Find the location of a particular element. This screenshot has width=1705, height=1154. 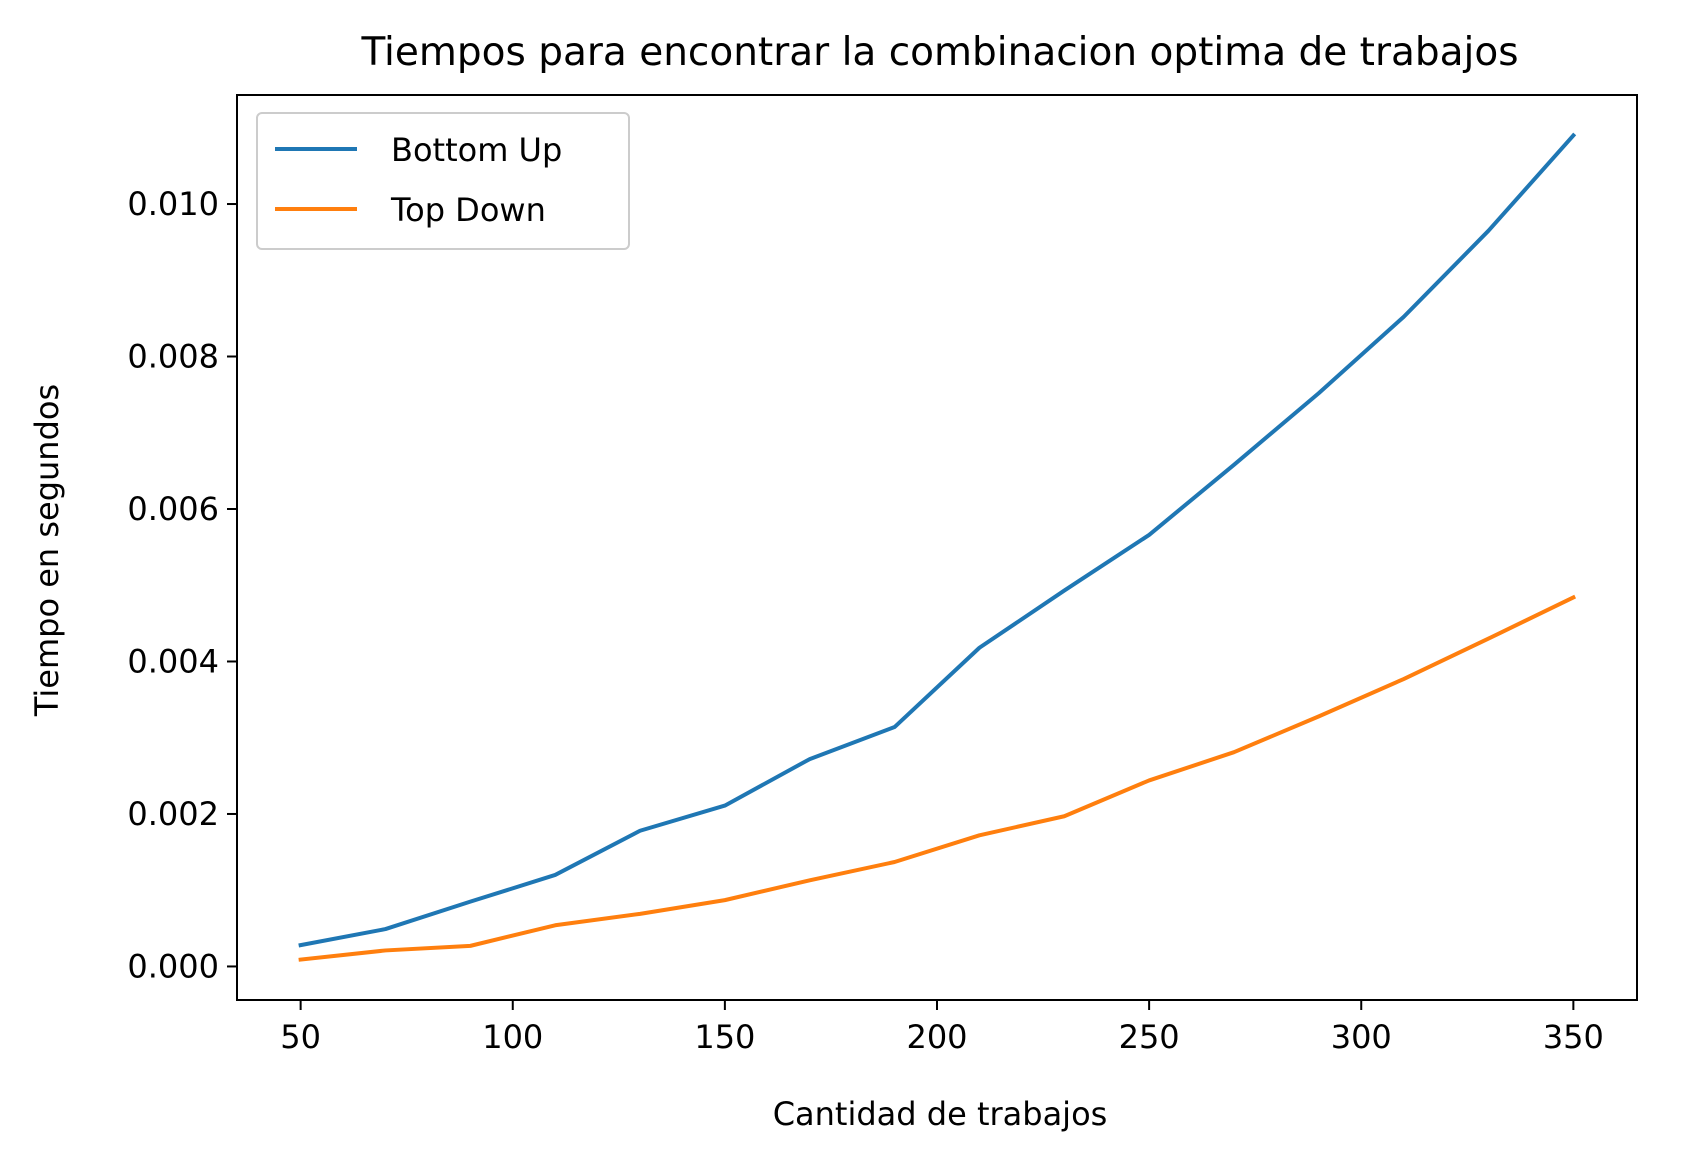

y-axis-label: Tiempo en segundos is located at coordinates (47, 550).